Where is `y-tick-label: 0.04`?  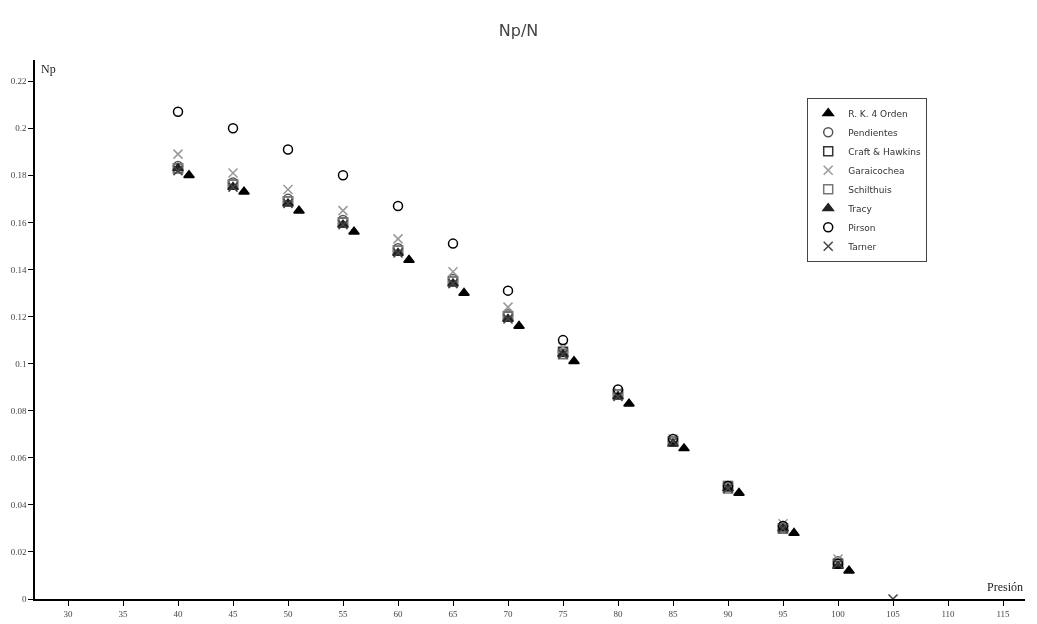 y-tick-label: 0.04 is located at coordinates (18, 505).